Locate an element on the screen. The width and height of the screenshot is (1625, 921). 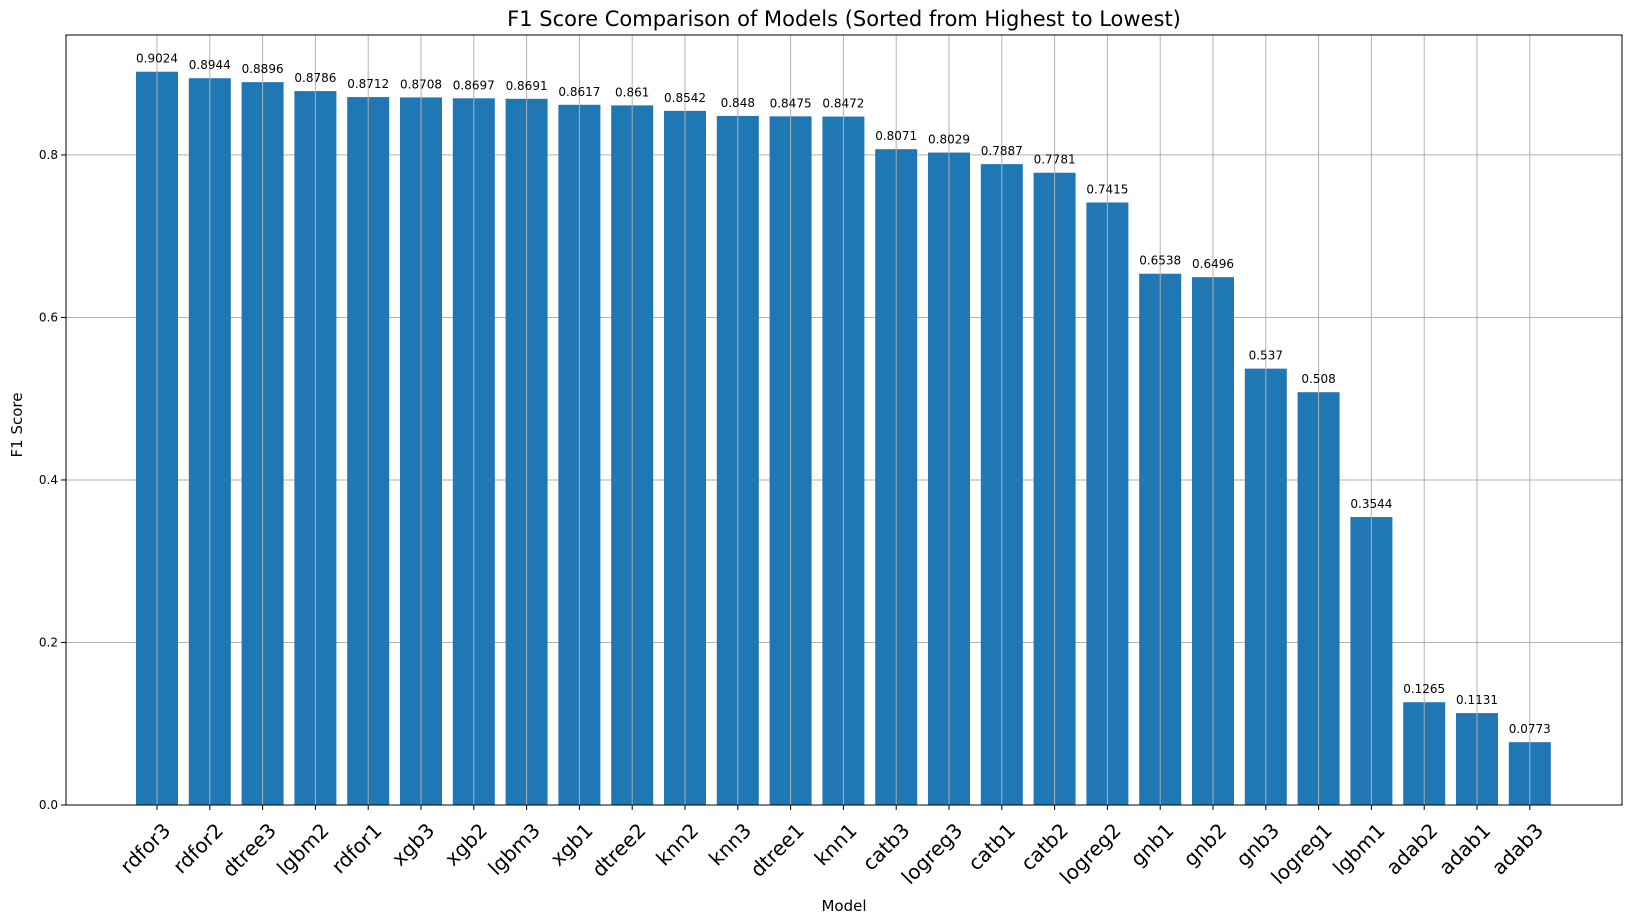
data-label: 0.8708 is located at coordinates (421, 84).